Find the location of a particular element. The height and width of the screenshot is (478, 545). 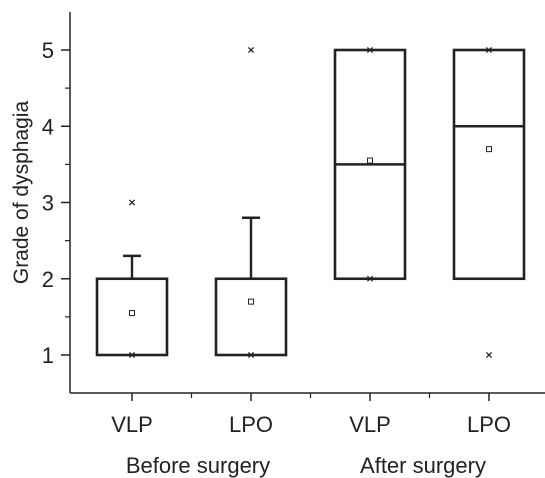

x-ticks is located at coordinates (310, 397).